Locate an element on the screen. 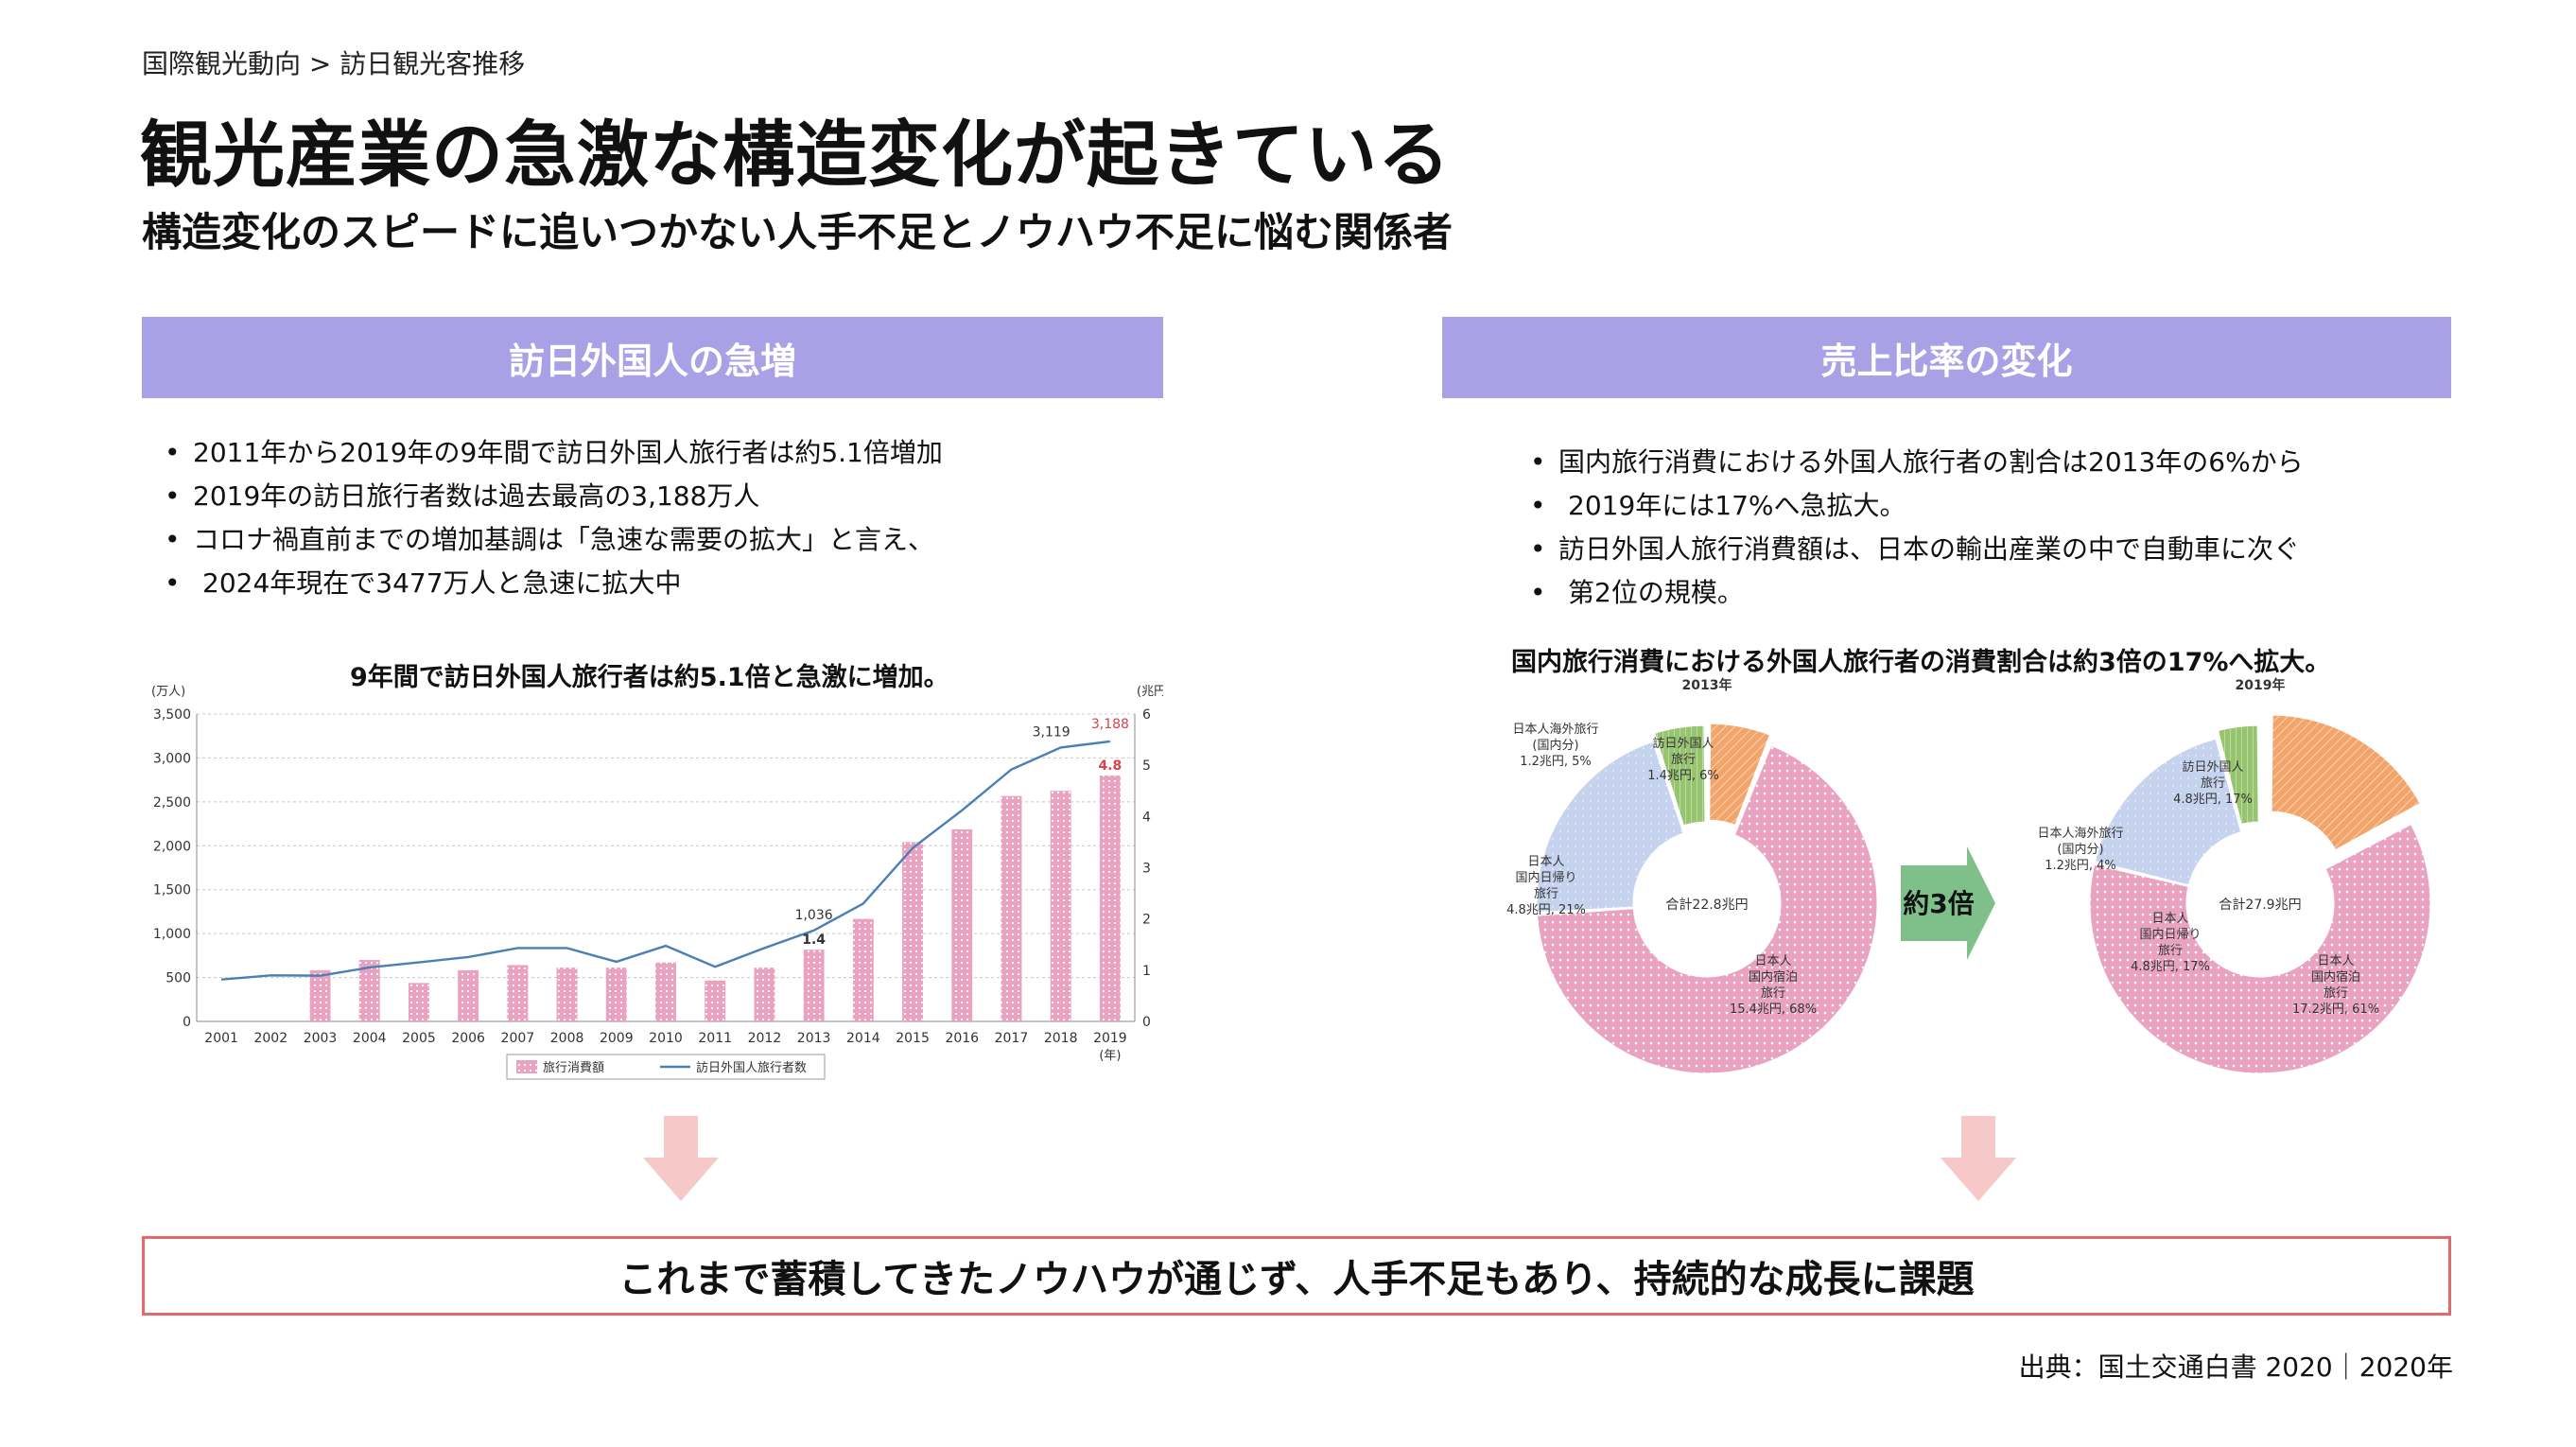 Image resolution: width=2576 pixels, height=1447 pixels. right-section-header: 売上比率の変化 is located at coordinates (1946, 357).